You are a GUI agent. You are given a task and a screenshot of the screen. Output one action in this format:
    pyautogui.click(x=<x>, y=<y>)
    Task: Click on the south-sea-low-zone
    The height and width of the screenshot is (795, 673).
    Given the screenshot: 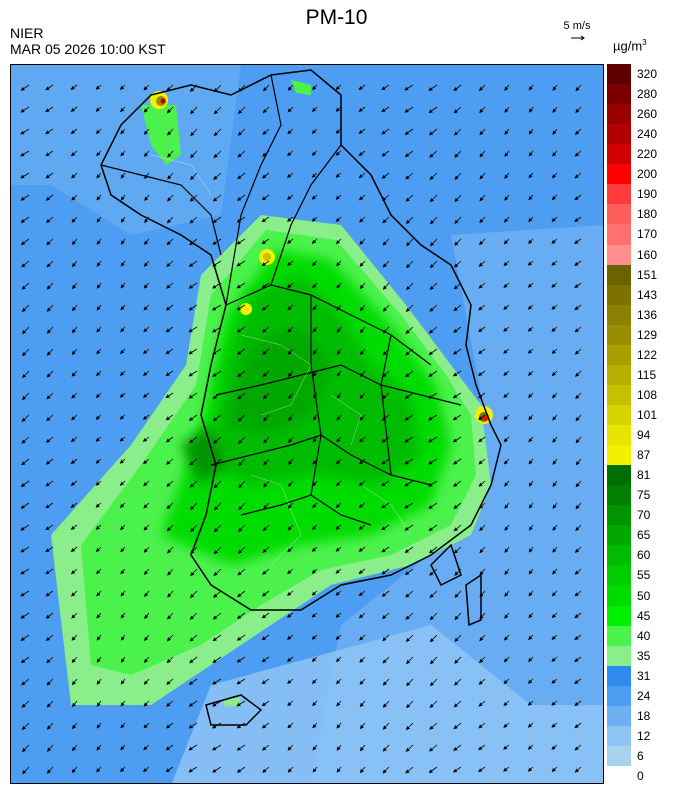 What is the action you would take?
    pyautogui.click(x=387, y=704)
    